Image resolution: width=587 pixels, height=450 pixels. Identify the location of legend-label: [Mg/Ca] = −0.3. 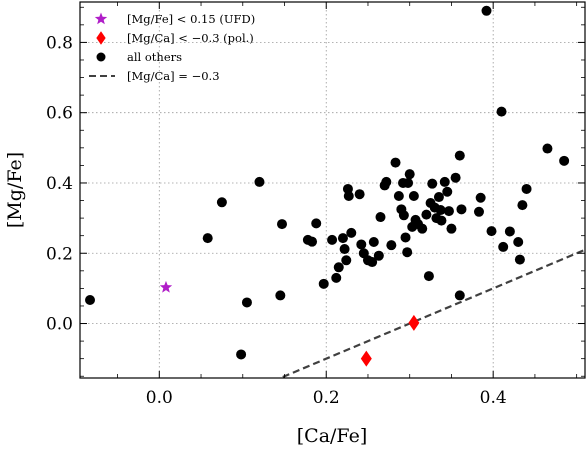
(173, 76).